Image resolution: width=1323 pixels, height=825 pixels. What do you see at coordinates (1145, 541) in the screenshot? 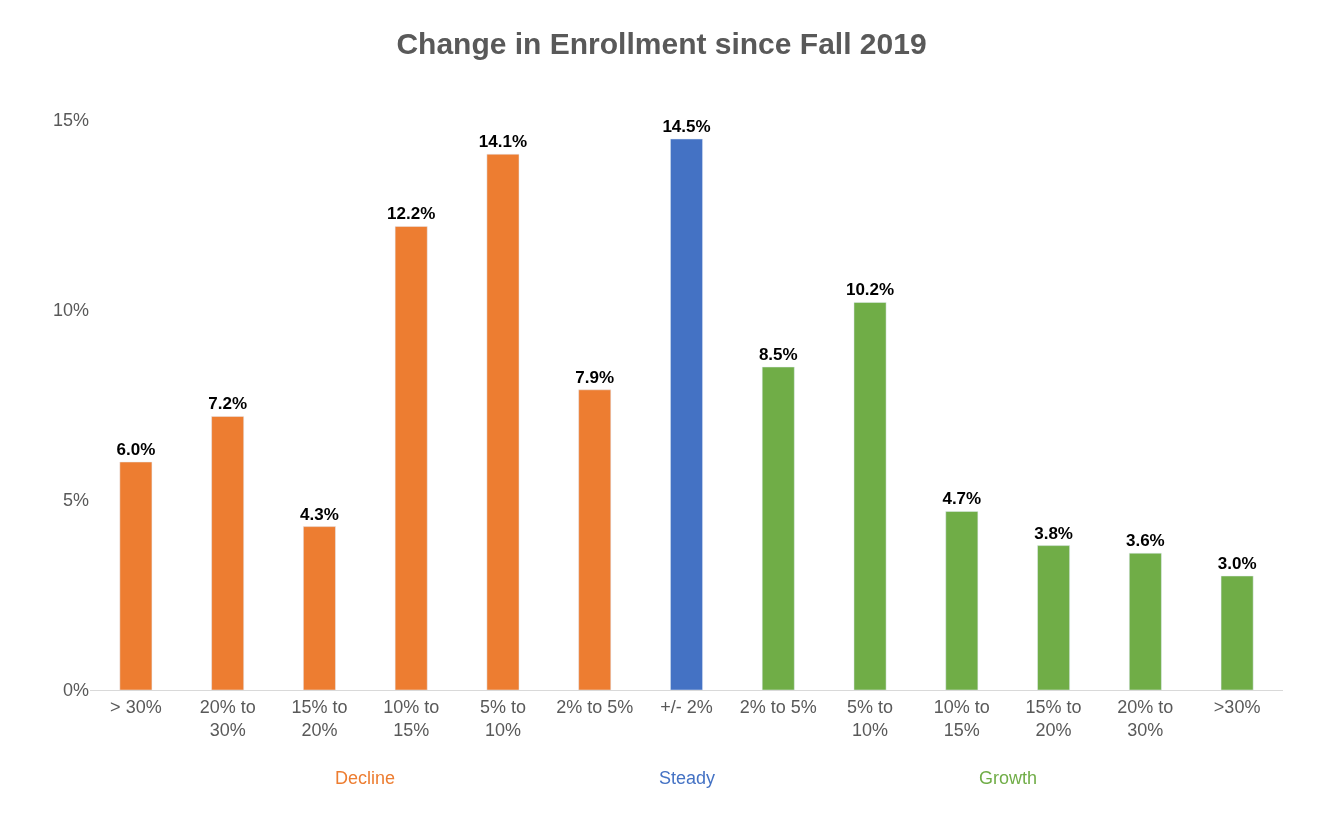
I see `data-label: 3.6%` at bounding box center [1145, 541].